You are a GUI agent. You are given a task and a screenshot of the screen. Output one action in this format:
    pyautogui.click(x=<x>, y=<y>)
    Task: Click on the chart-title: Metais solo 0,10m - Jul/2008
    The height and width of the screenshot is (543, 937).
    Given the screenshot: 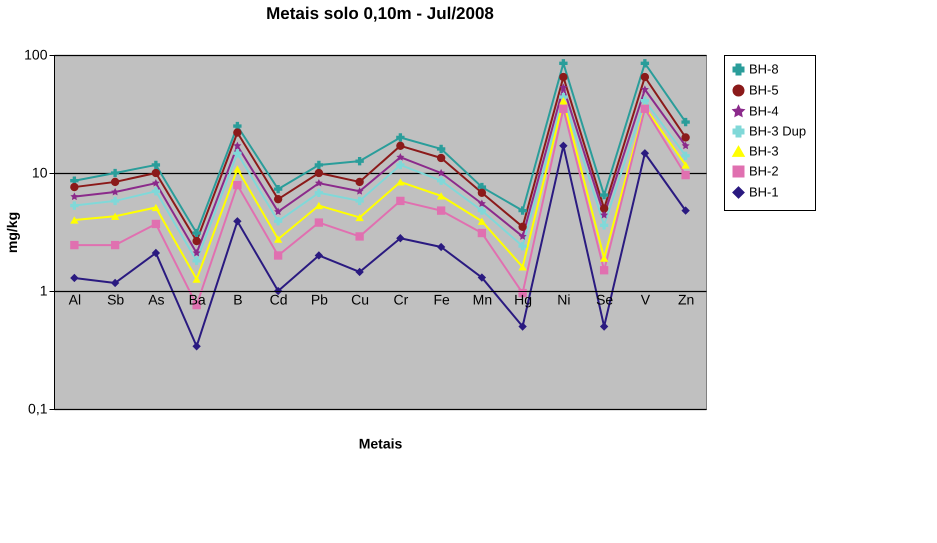 What is the action you would take?
    pyautogui.click(x=380, y=13)
    